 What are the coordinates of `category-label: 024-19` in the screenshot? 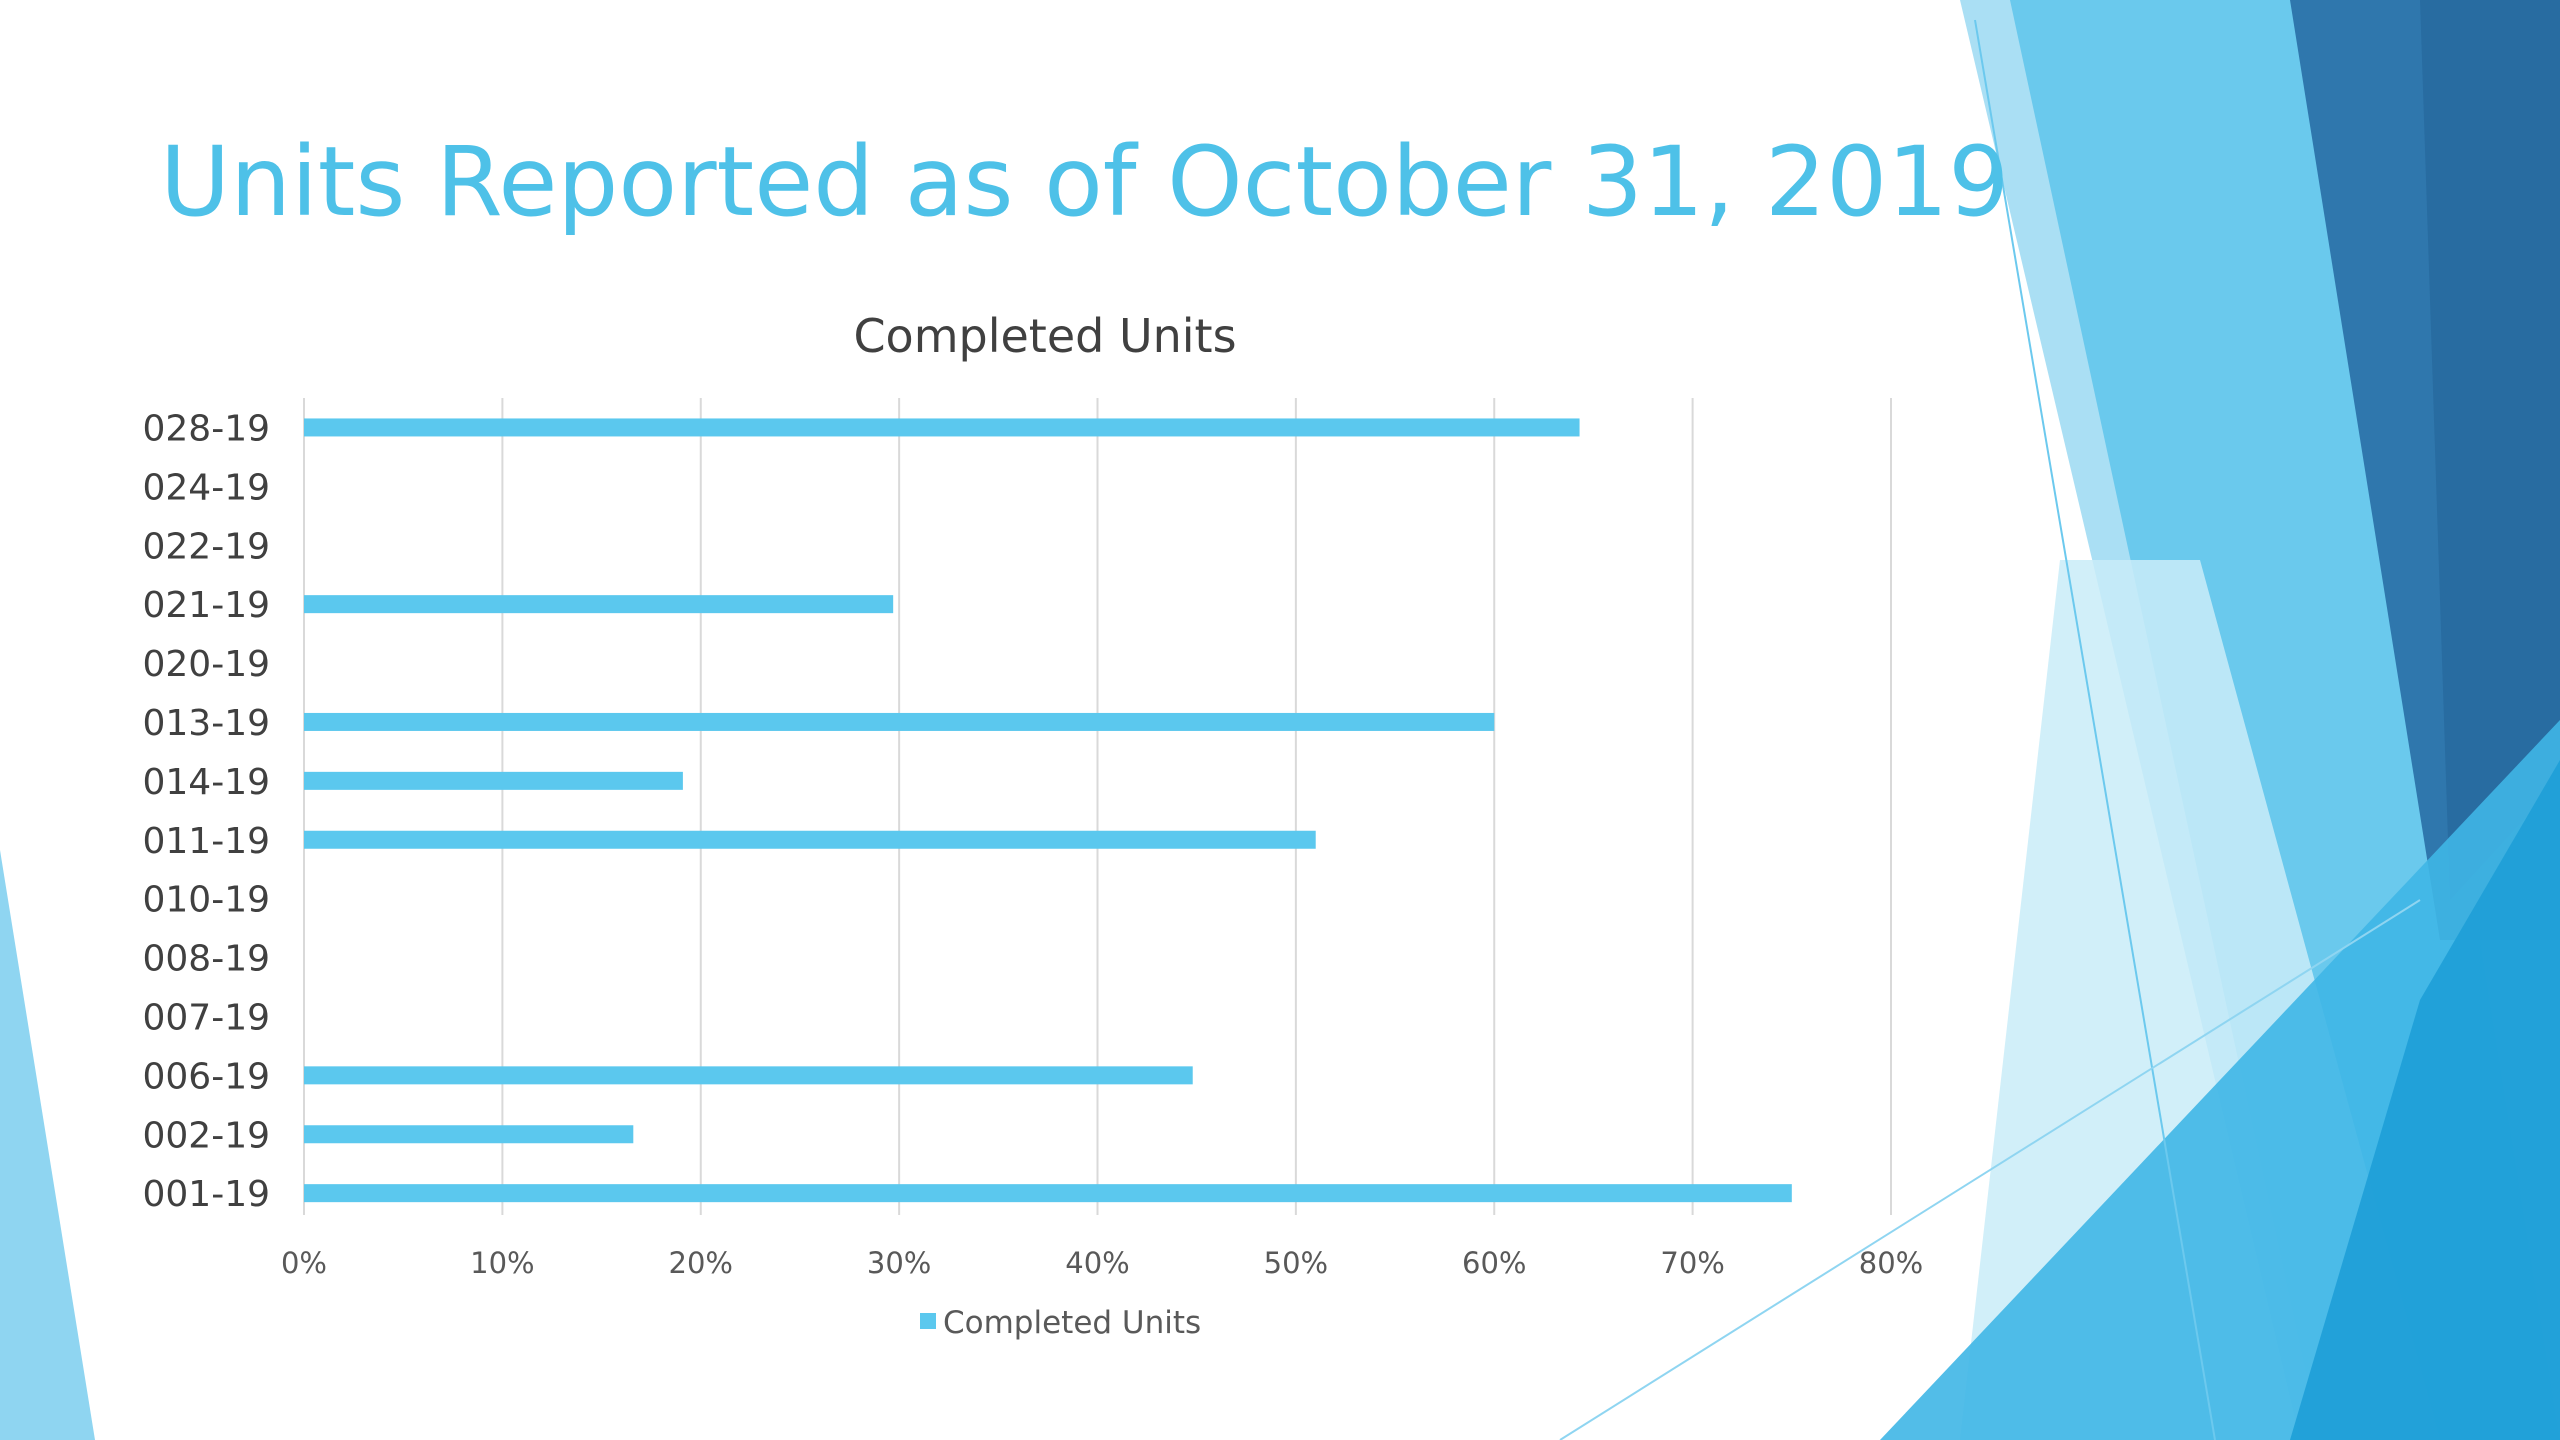 It's located at (206, 487).